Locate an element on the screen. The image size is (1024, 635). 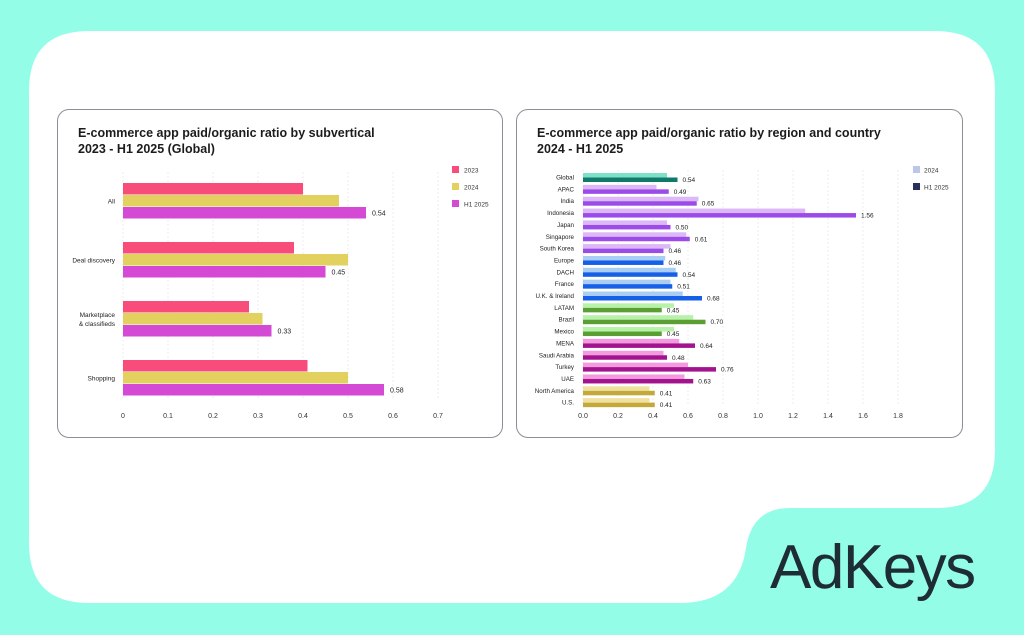
x-tick-label: 0.3 is located at coordinates (258, 416).